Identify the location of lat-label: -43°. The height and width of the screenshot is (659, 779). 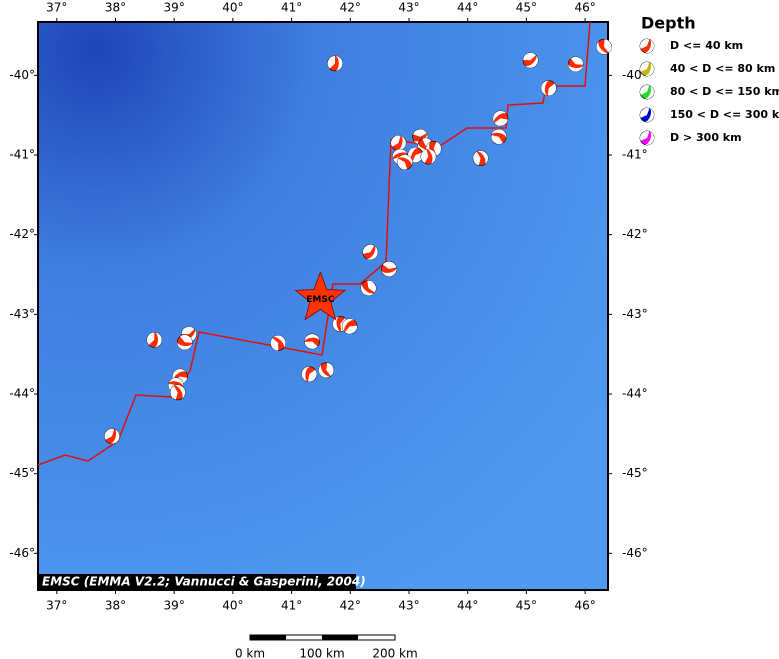
(22, 314).